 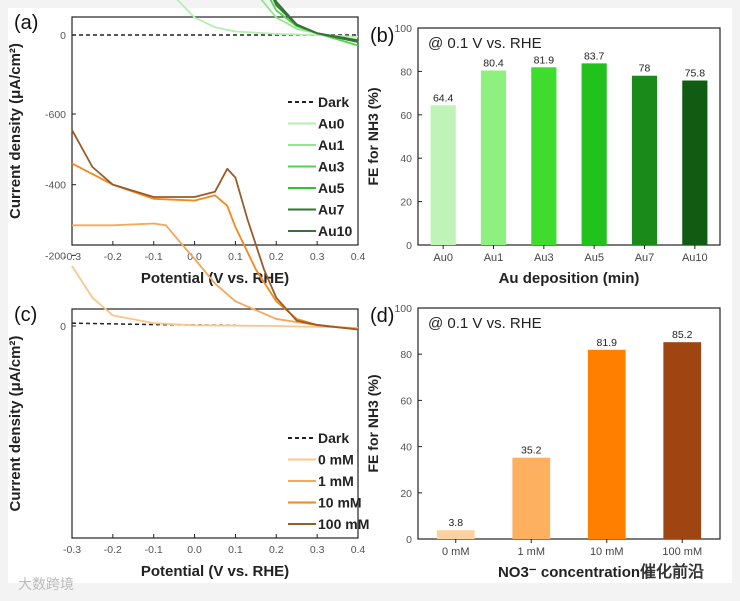 I want to click on bar-value-label: 80.4, so click(x=493, y=64).